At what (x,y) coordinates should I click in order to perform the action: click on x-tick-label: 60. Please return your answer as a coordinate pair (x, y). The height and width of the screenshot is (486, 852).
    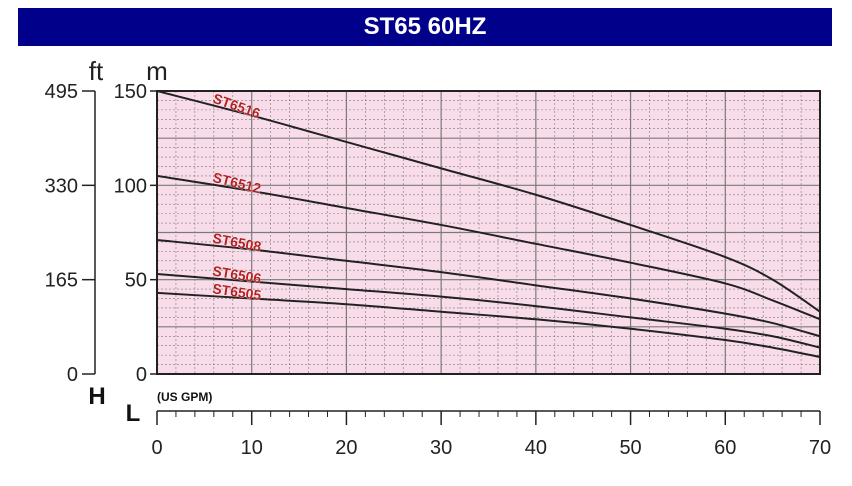
    Looking at the image, I should click on (725, 448).